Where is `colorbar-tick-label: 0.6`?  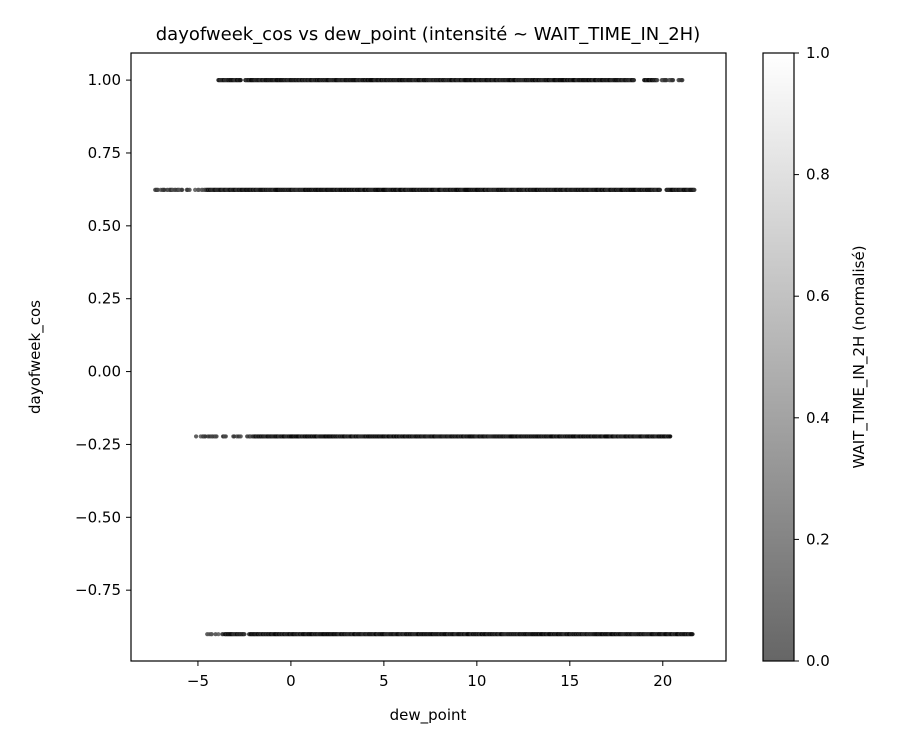
colorbar-tick-label: 0.6 is located at coordinates (818, 296).